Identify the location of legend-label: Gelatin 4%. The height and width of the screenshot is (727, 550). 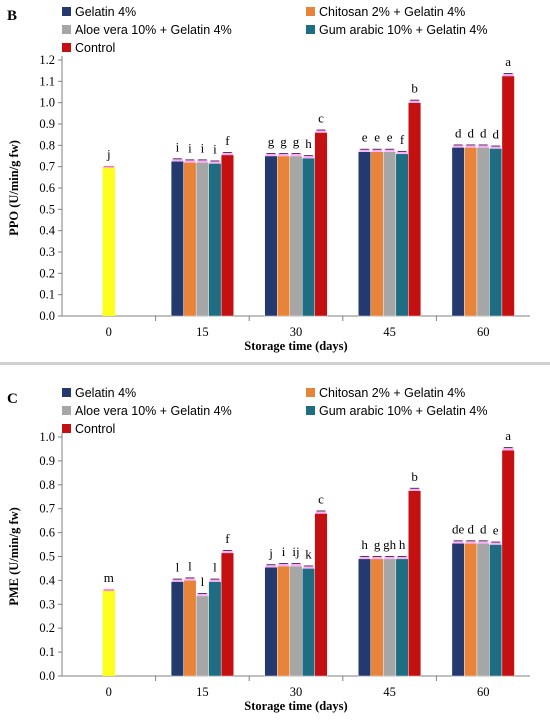
(105, 12).